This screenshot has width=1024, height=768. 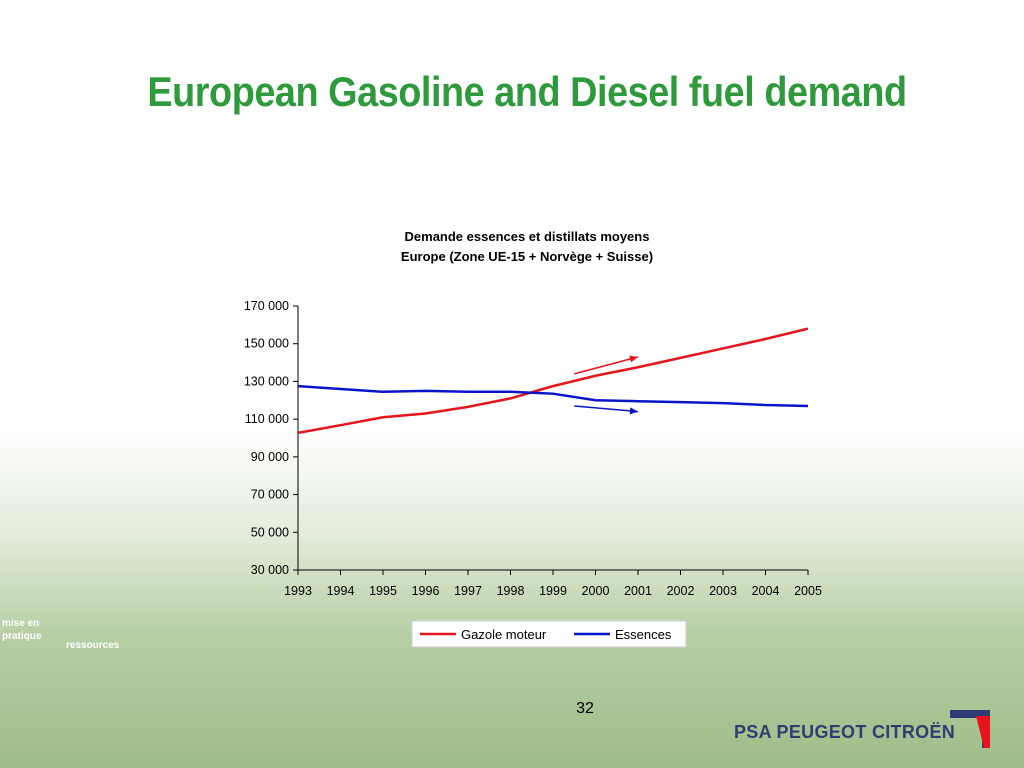 I want to click on bg-text-ressources: ressources, so click(x=93, y=645).